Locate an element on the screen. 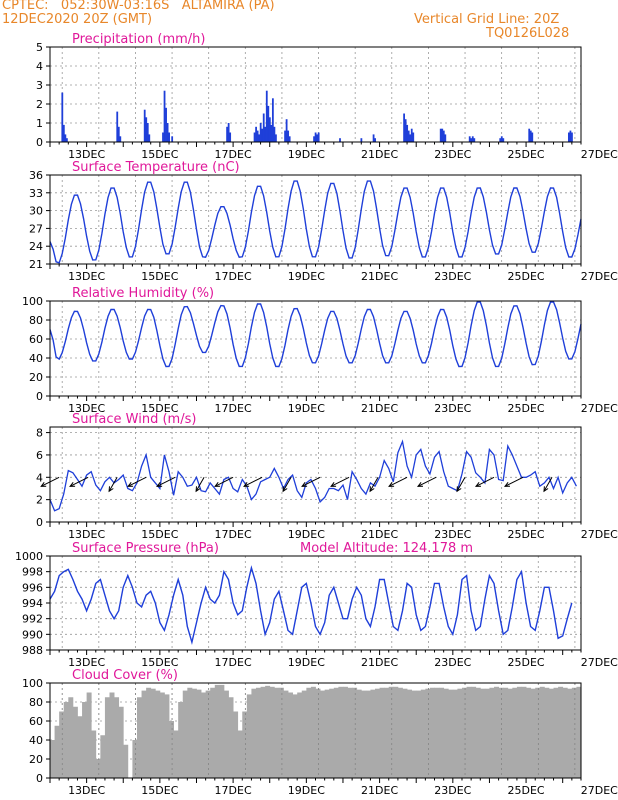 The image size is (618, 800). y-tick-label: 40 is located at coordinates (36, 740).